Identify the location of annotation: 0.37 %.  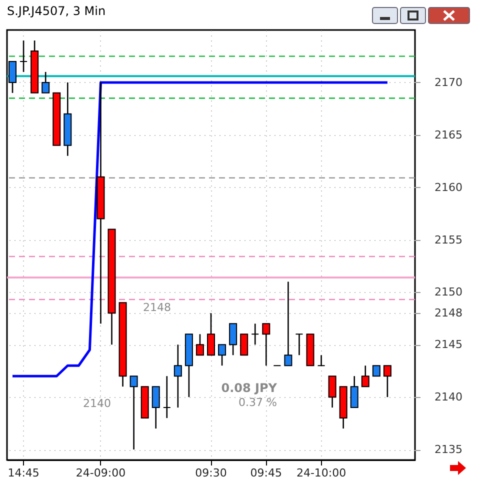
(257, 402).